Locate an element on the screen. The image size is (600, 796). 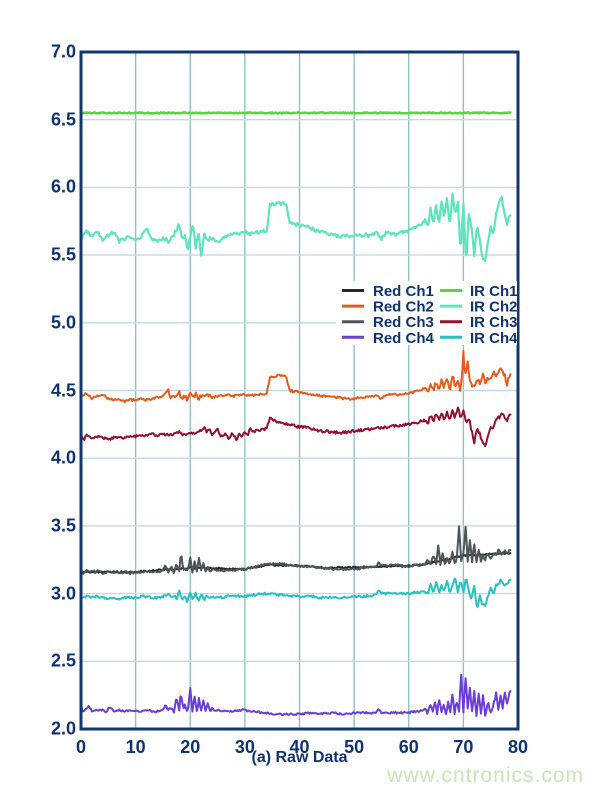
x-tick-label: 0 is located at coordinates (80, 747).